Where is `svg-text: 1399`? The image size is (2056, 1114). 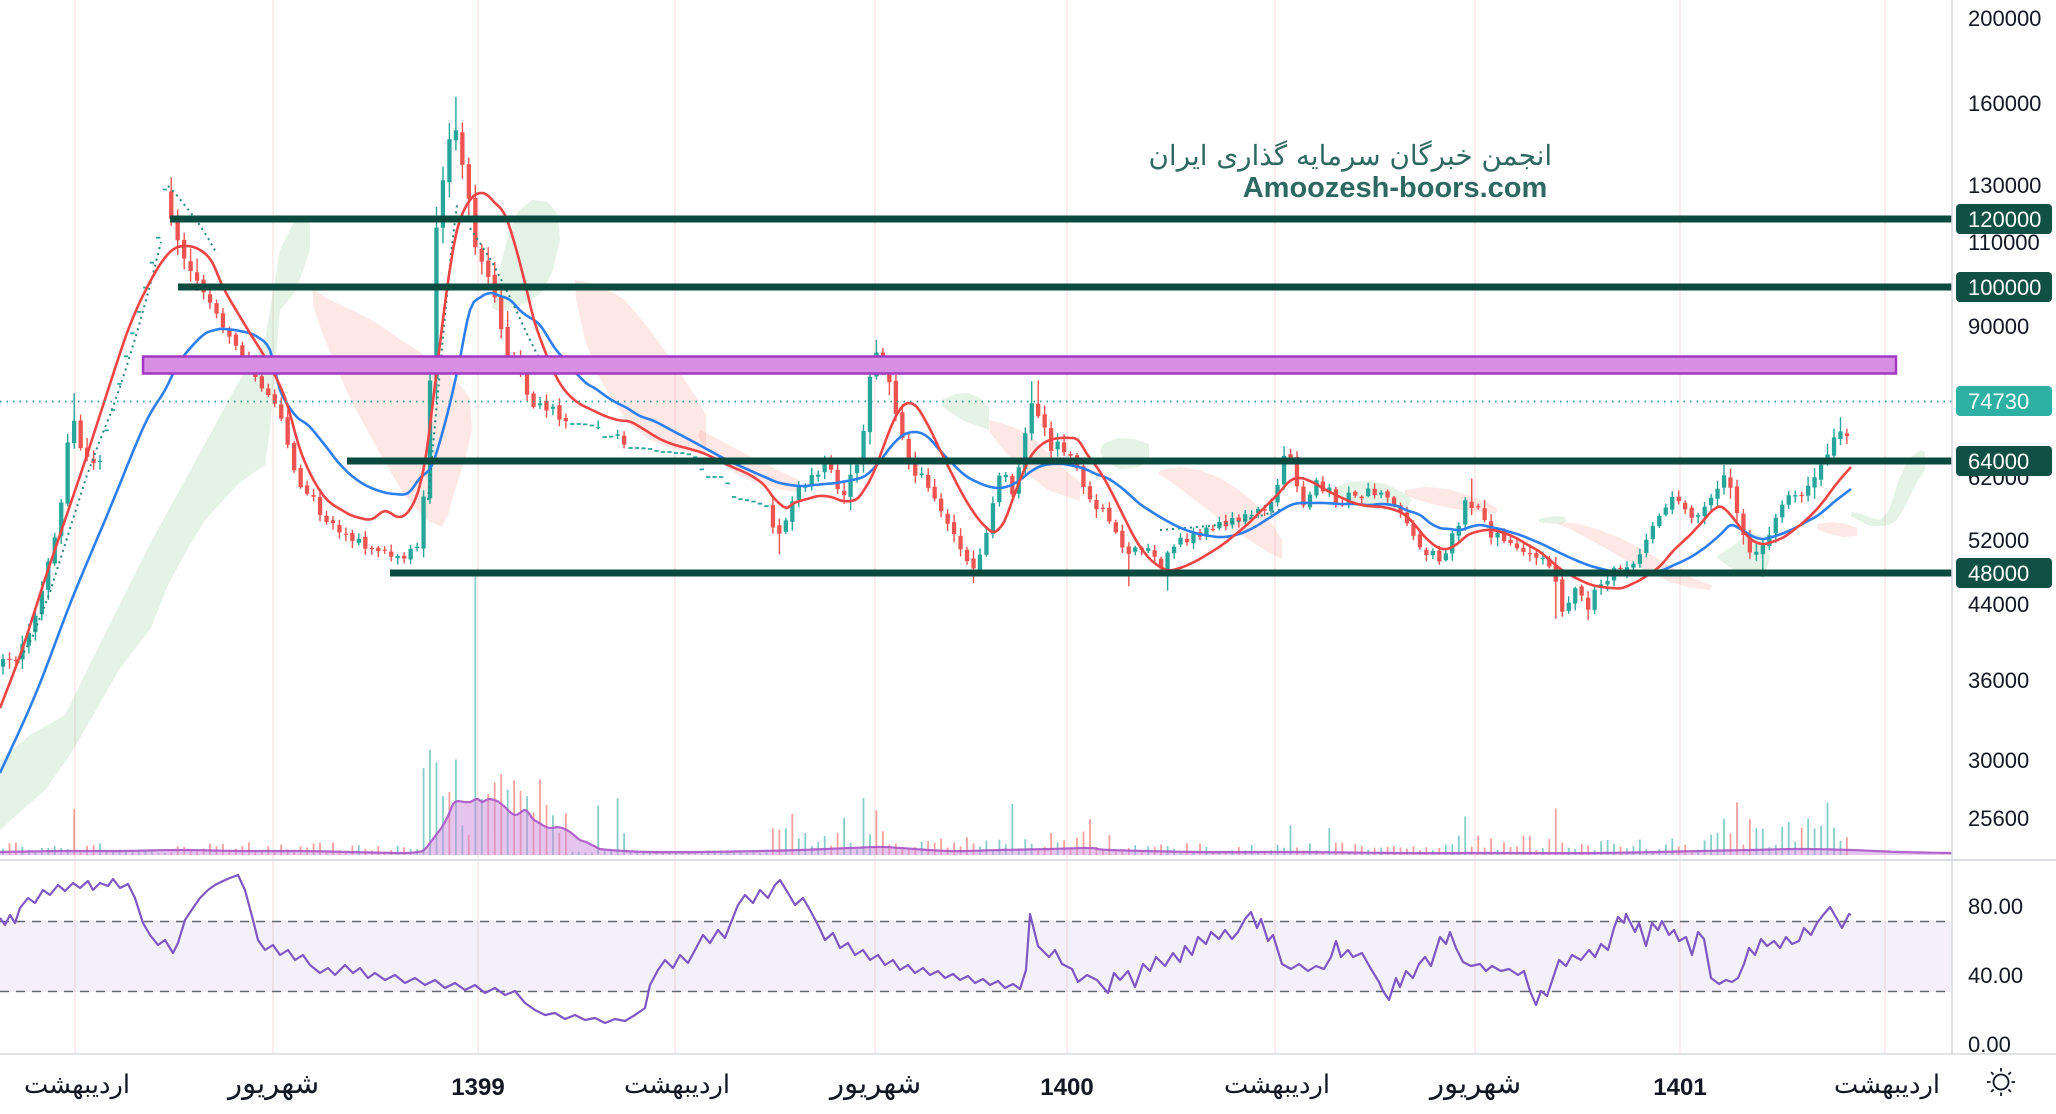
svg-text: 1399 is located at coordinates (477, 1087).